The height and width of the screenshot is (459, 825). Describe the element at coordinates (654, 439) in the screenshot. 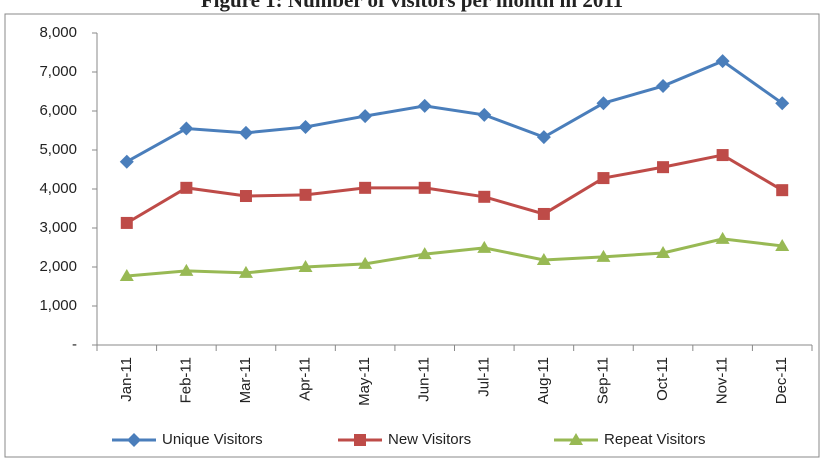

I see `legend-label: Repeat Visitors` at that location.